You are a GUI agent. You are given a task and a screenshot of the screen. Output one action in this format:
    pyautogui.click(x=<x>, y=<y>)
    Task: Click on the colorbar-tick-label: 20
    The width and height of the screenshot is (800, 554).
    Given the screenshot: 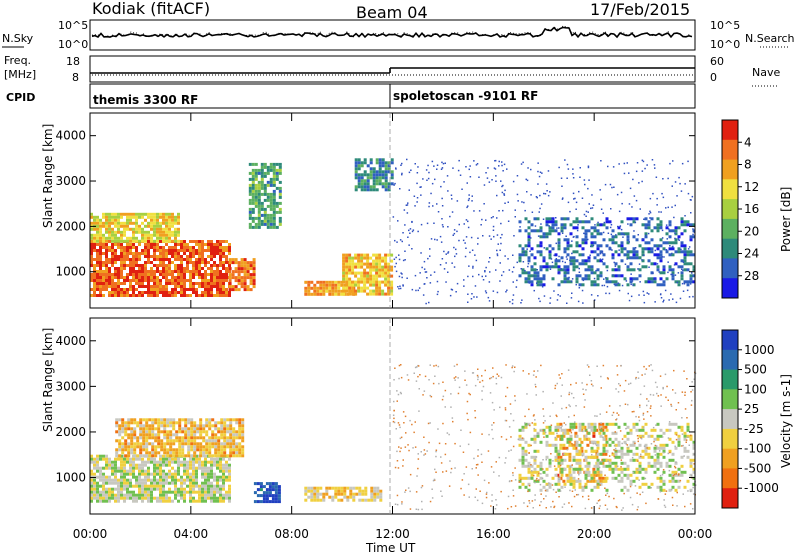 What is the action you would take?
    pyautogui.click(x=751, y=231)
    